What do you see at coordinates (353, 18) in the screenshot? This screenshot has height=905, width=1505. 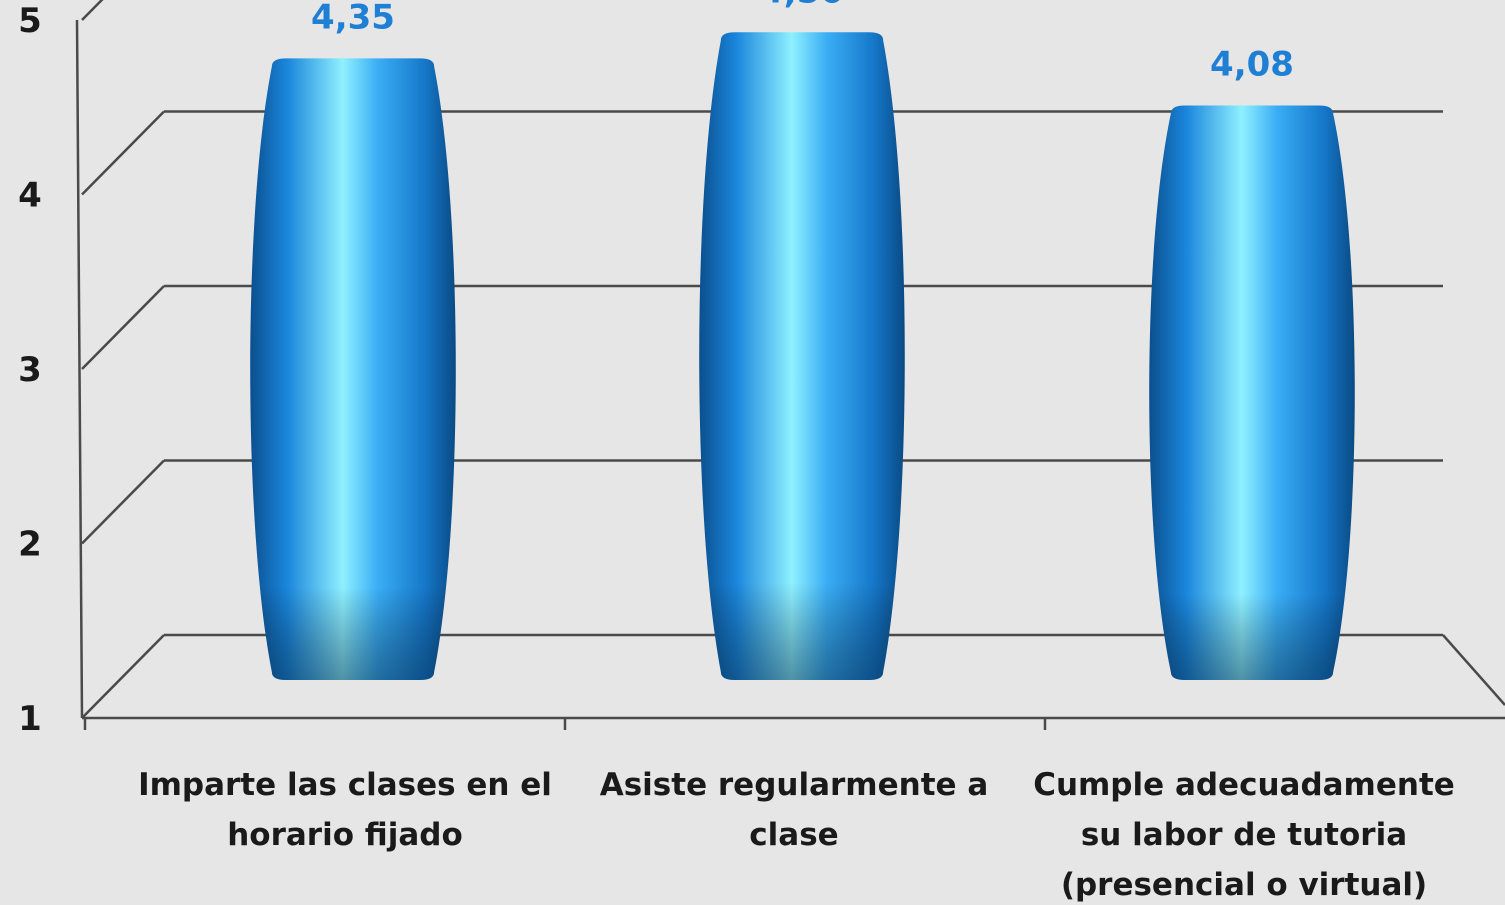 I see `data-label-0: 4,35` at bounding box center [353, 18].